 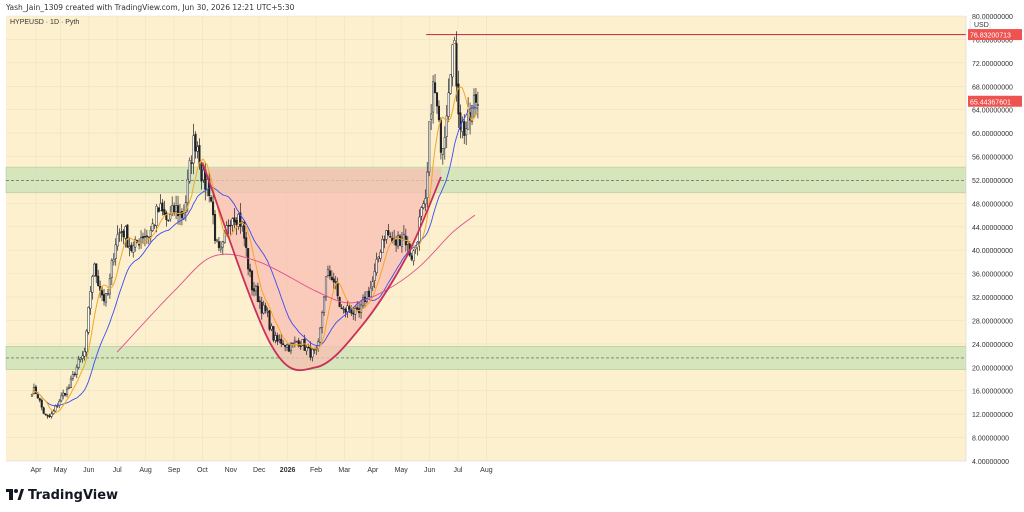 What do you see at coordinates (62, 495) in the screenshot?
I see `tradingview-logo: TradingView` at bounding box center [62, 495].